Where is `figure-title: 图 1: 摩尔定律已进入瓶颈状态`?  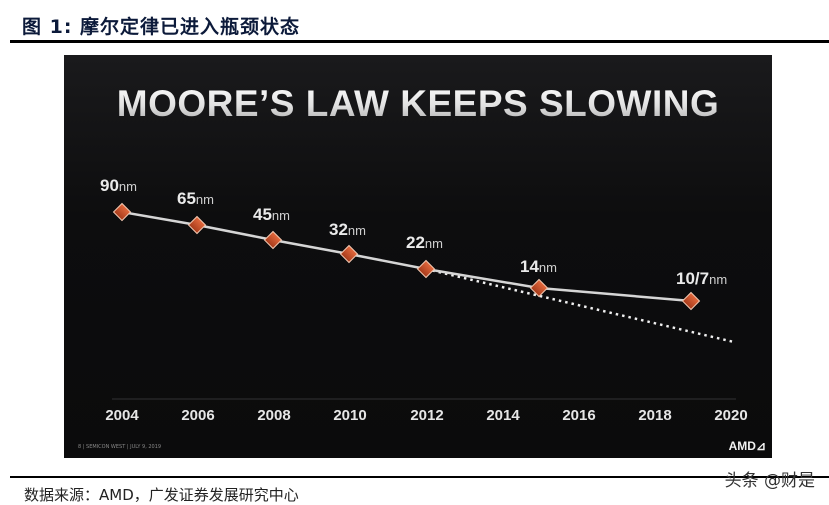 figure-title: 图 1: 摩尔定律已进入瓶颈状态 is located at coordinates (161, 27).